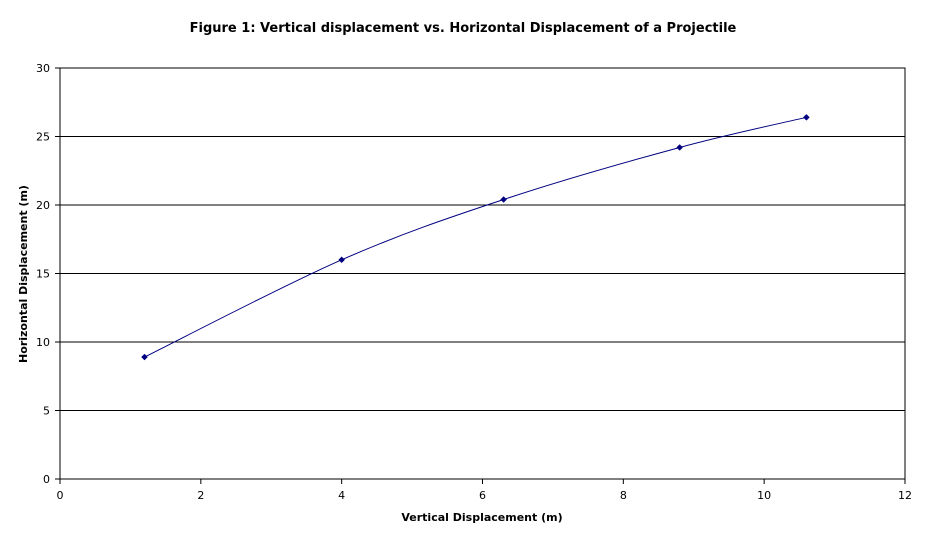 The height and width of the screenshot is (540, 926). I want to click on y-tick-label: 0, so click(46, 479).